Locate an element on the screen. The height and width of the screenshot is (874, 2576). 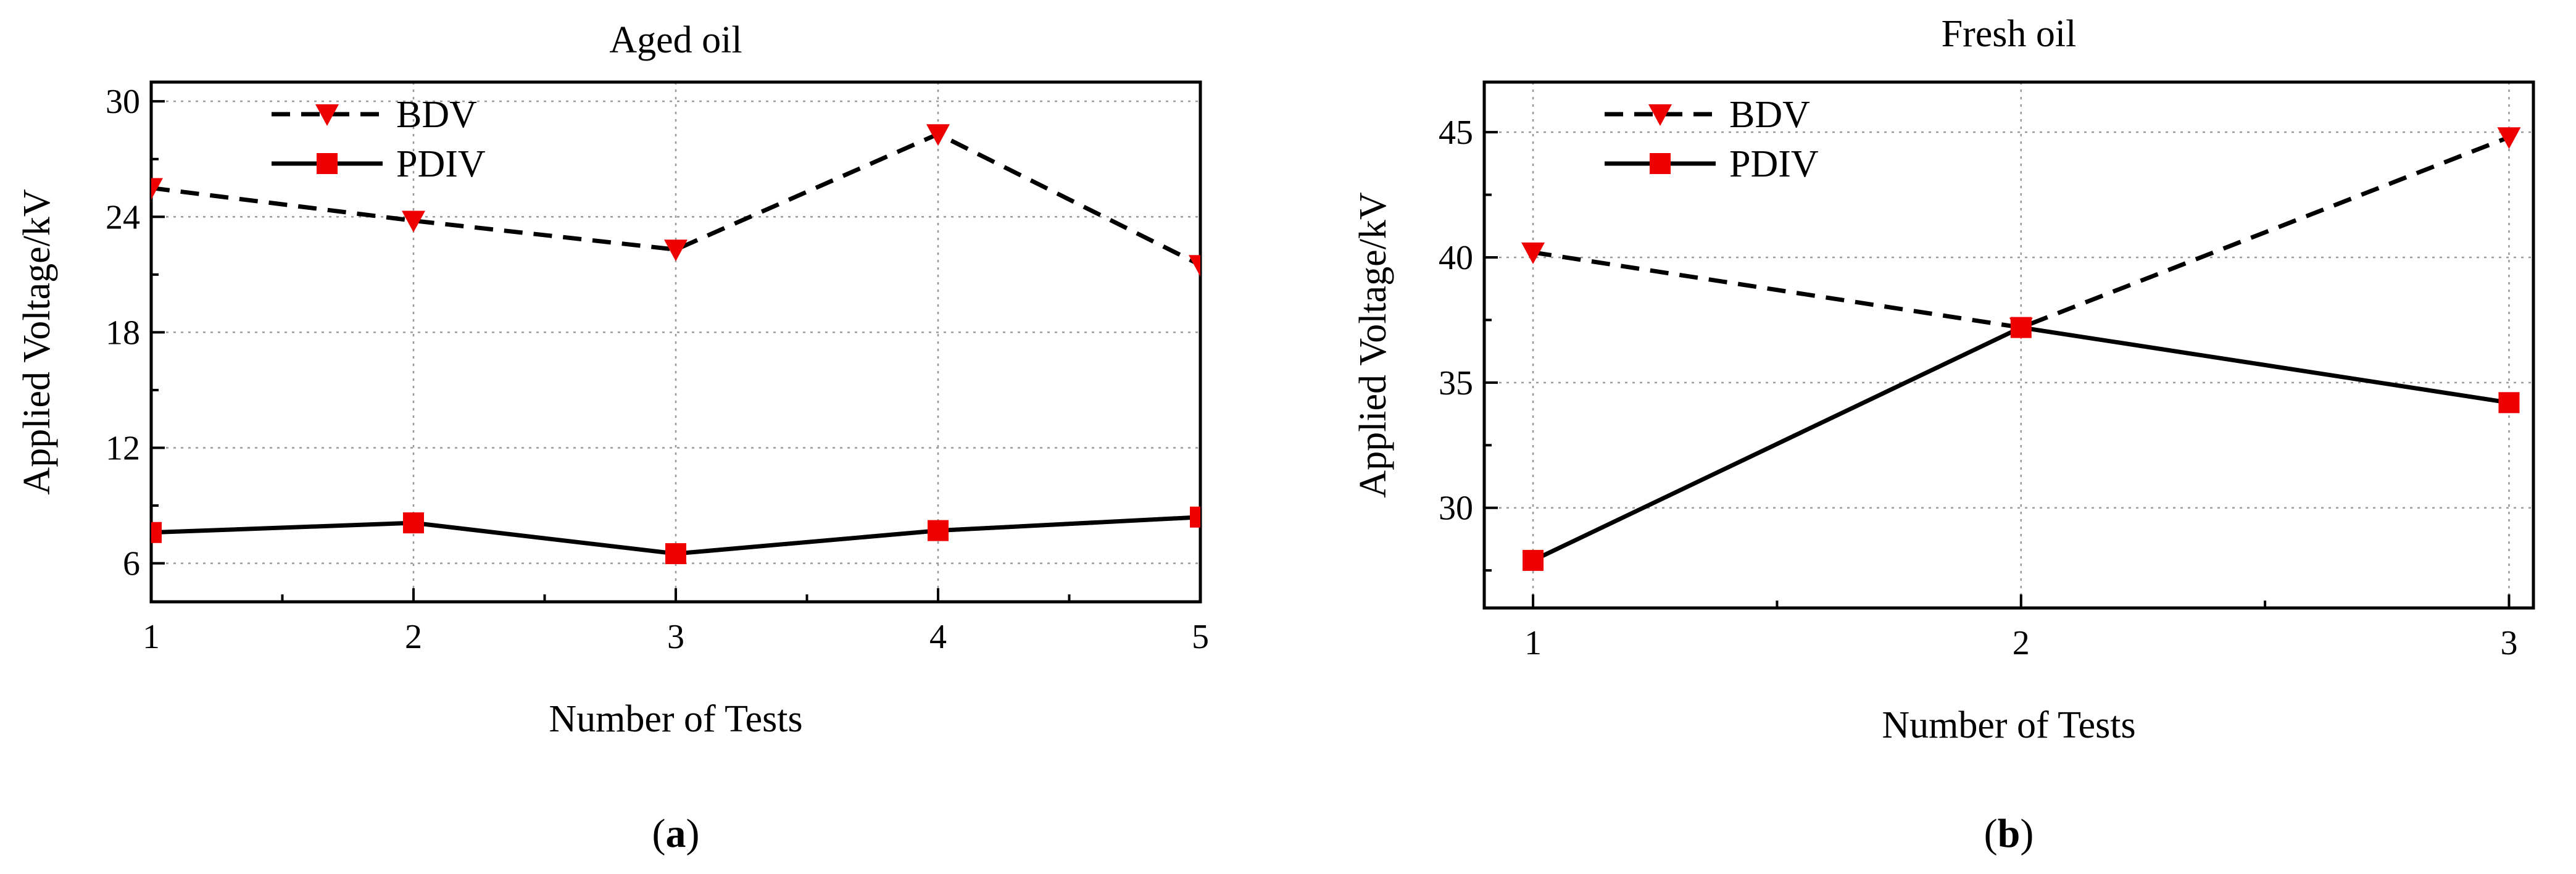
panel-label: (b) is located at coordinates (2009, 833).